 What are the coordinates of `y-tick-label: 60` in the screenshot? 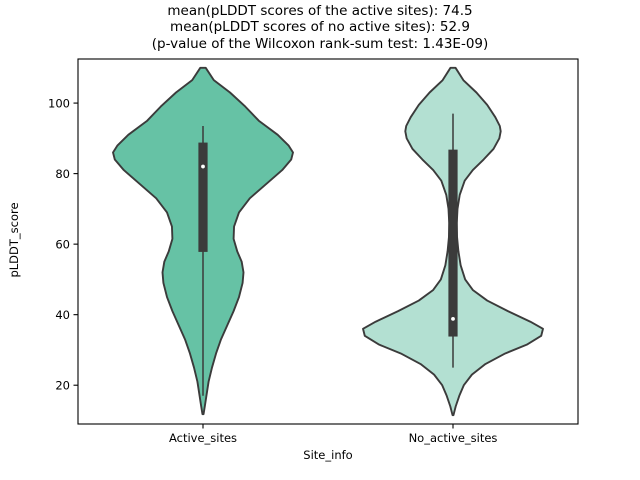 It's located at (62, 244).